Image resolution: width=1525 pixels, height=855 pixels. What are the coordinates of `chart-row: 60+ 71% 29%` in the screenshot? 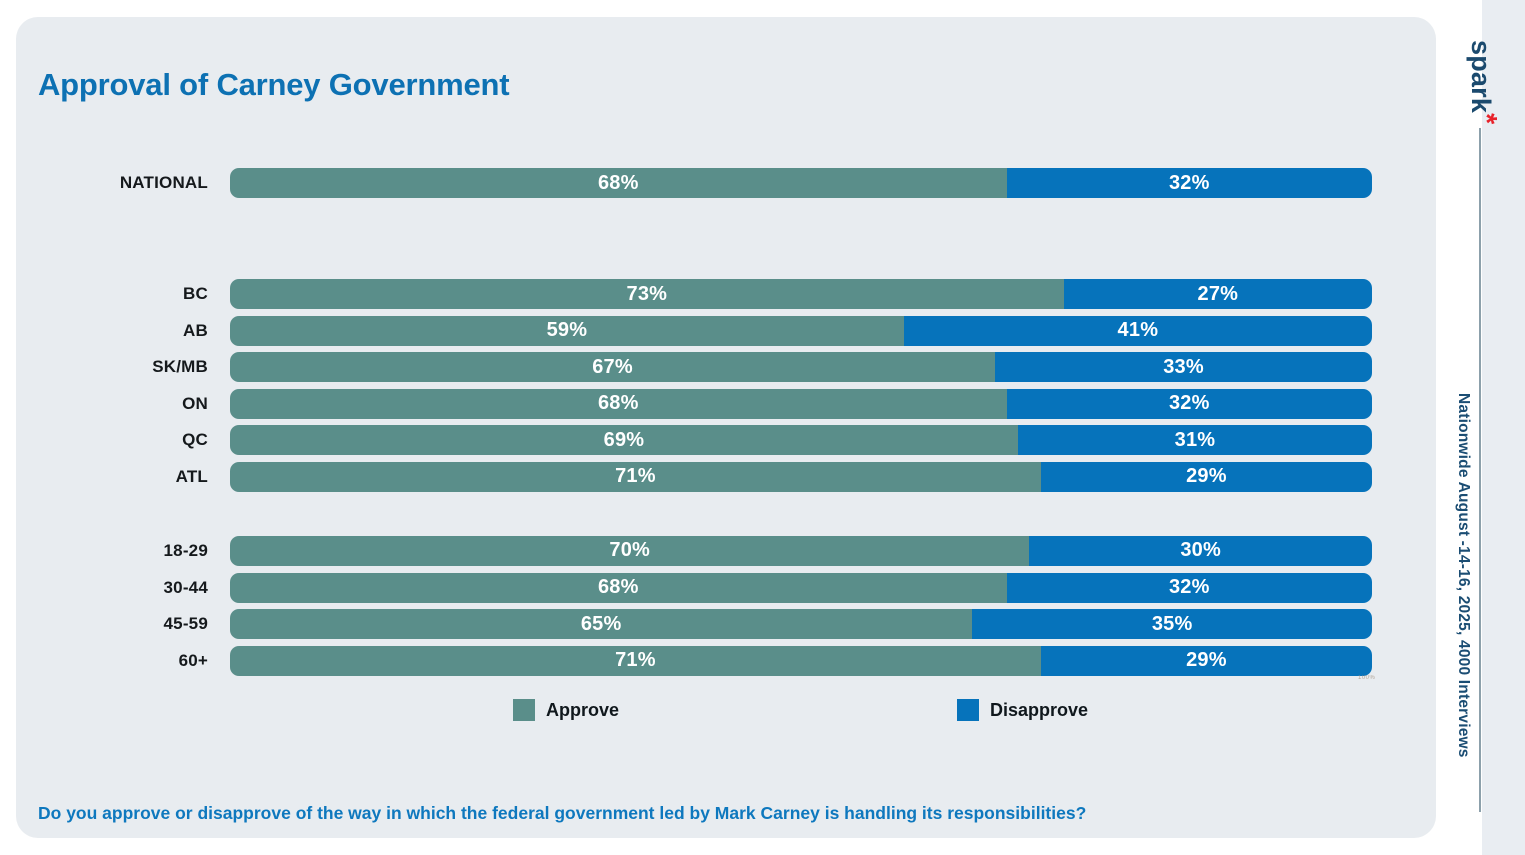 It's located at (694, 660).